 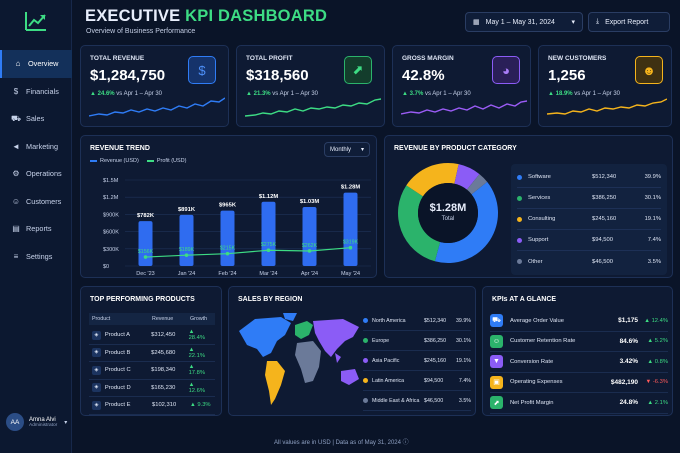 I want to click on y-tick-label: $300K, so click(x=111, y=250).